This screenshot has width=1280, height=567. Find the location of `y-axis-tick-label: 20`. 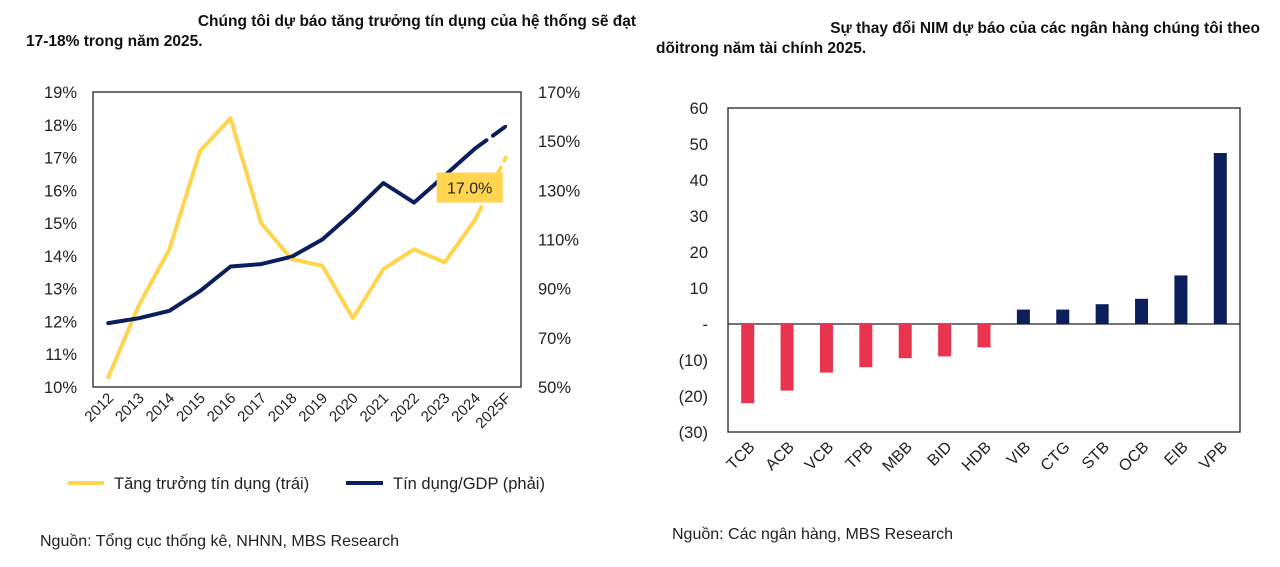

y-axis-tick-label: 20 is located at coordinates (699, 253).